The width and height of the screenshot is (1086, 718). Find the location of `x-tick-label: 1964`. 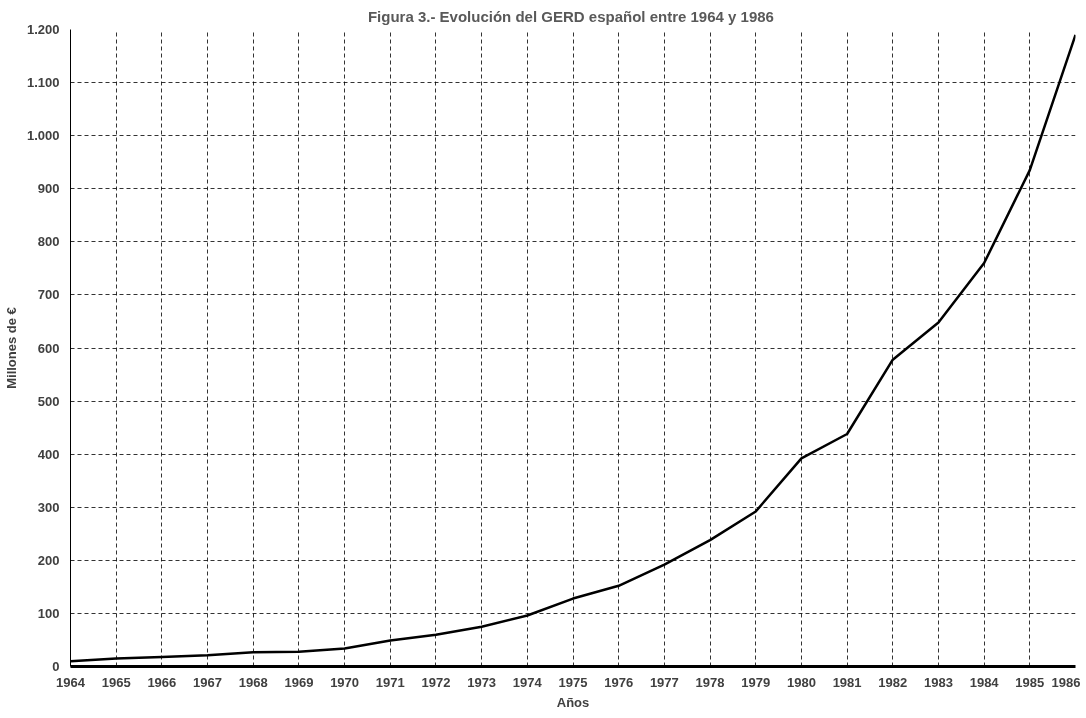

x-tick-label: 1964 is located at coordinates (71, 682).